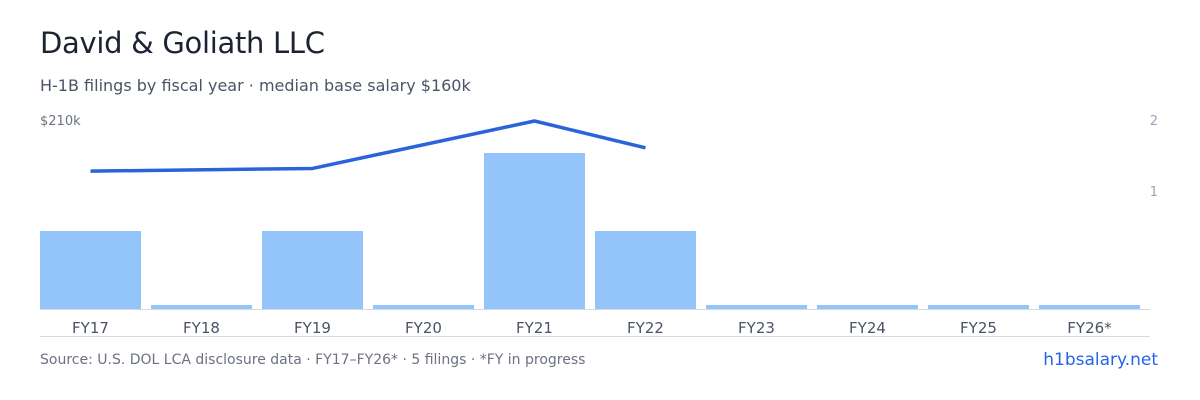 Image resolution: width=1200 pixels, height=400 pixels. Describe the element at coordinates (1100, 360) in the screenshot. I see `brand-link: h1bsalary.net` at that location.